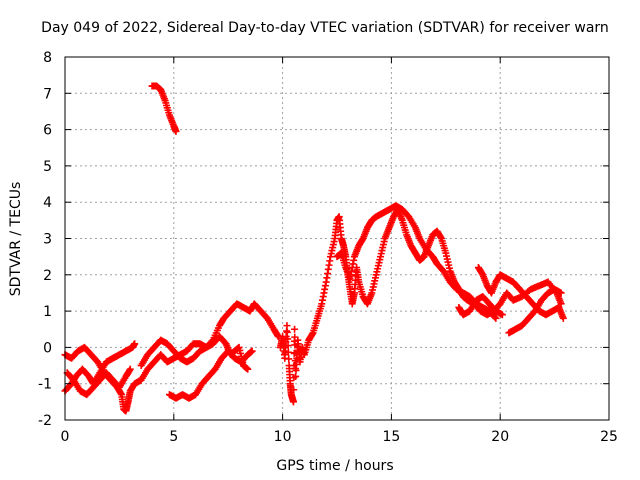 This screenshot has height=480, width=640. Describe the element at coordinates (47, 94) in the screenshot. I see `y-tick-label: 7` at that location.